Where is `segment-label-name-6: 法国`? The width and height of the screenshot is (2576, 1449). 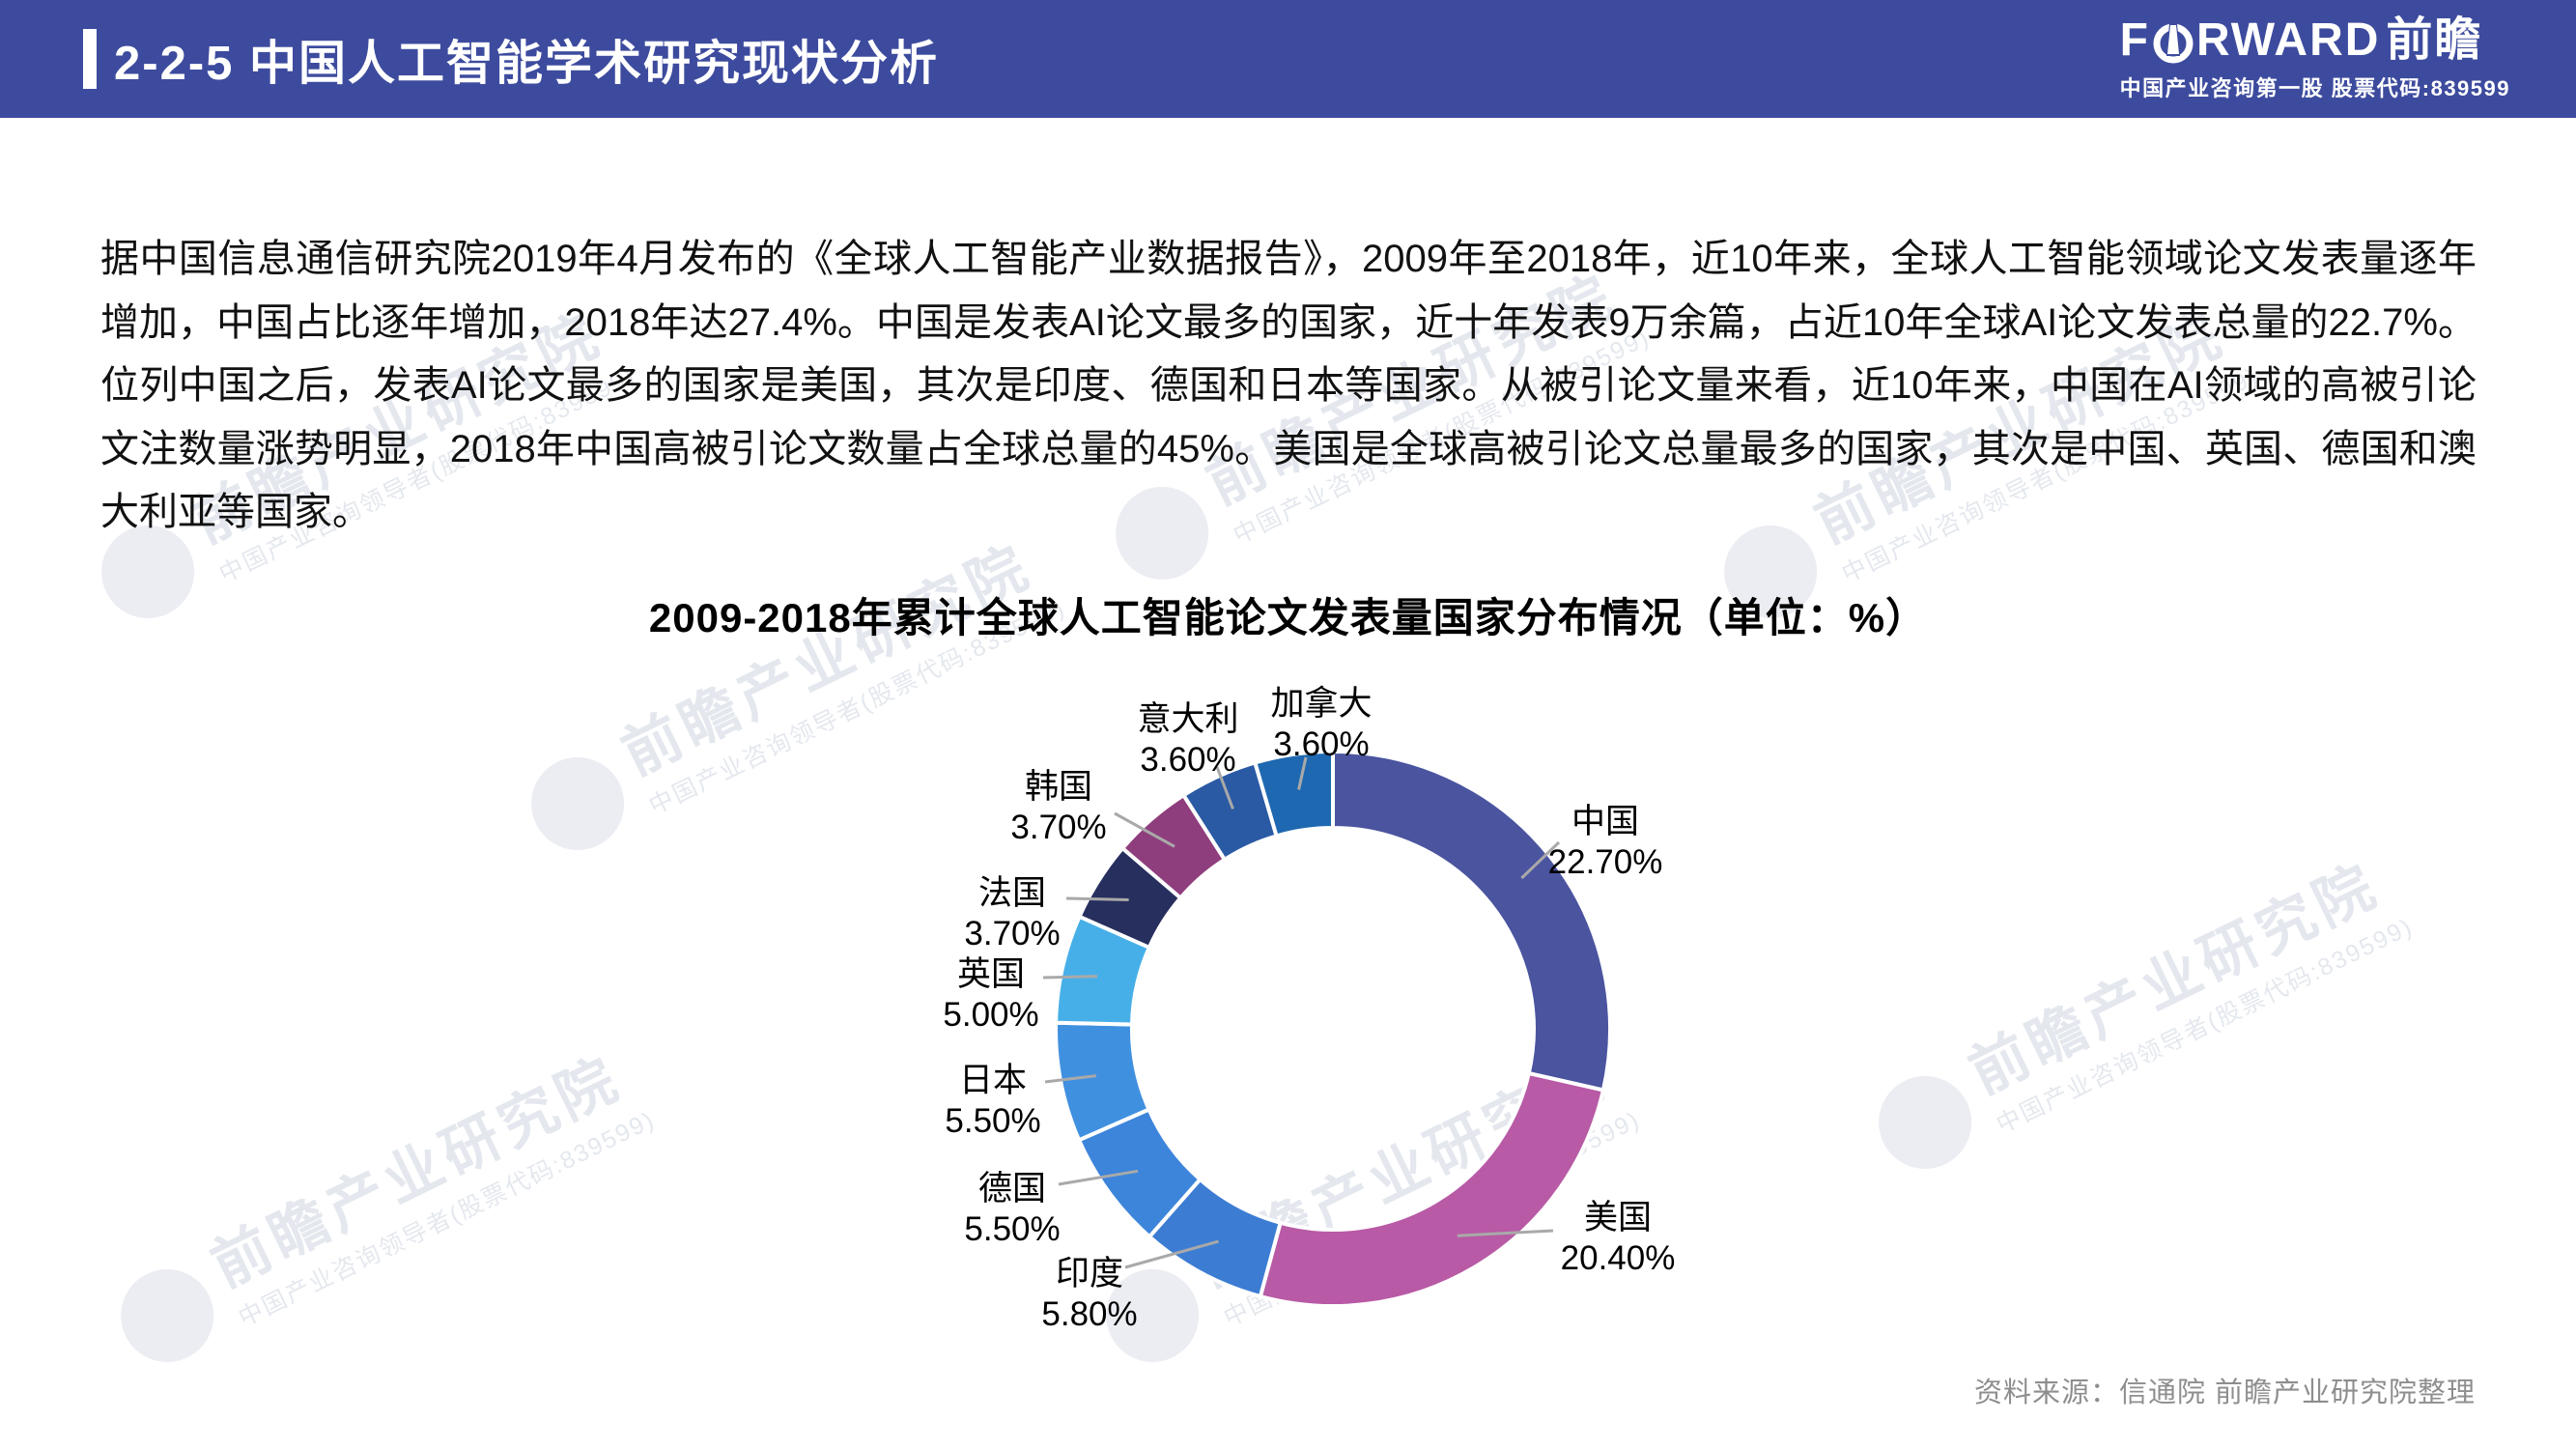 segment-label-name-6: 法国 is located at coordinates (1012, 893).